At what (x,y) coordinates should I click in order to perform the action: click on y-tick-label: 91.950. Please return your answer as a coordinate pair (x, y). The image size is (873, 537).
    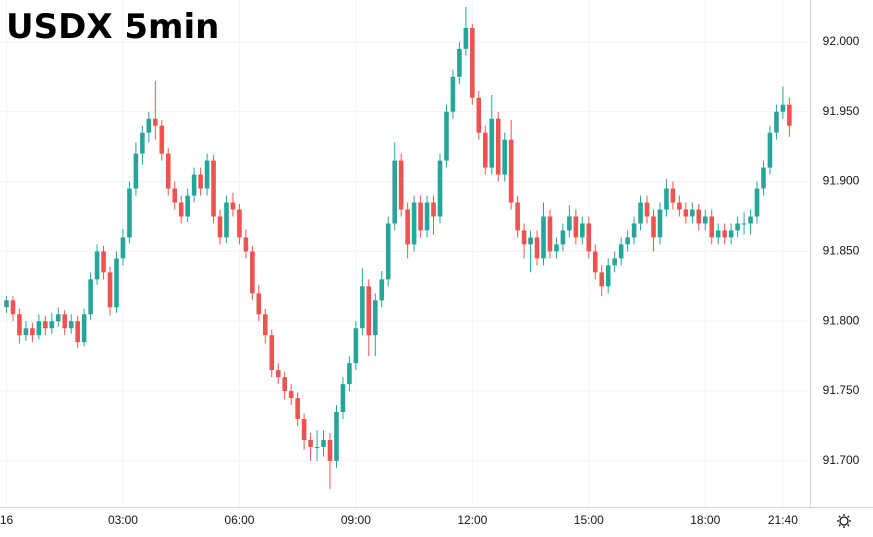
    Looking at the image, I should click on (841, 111).